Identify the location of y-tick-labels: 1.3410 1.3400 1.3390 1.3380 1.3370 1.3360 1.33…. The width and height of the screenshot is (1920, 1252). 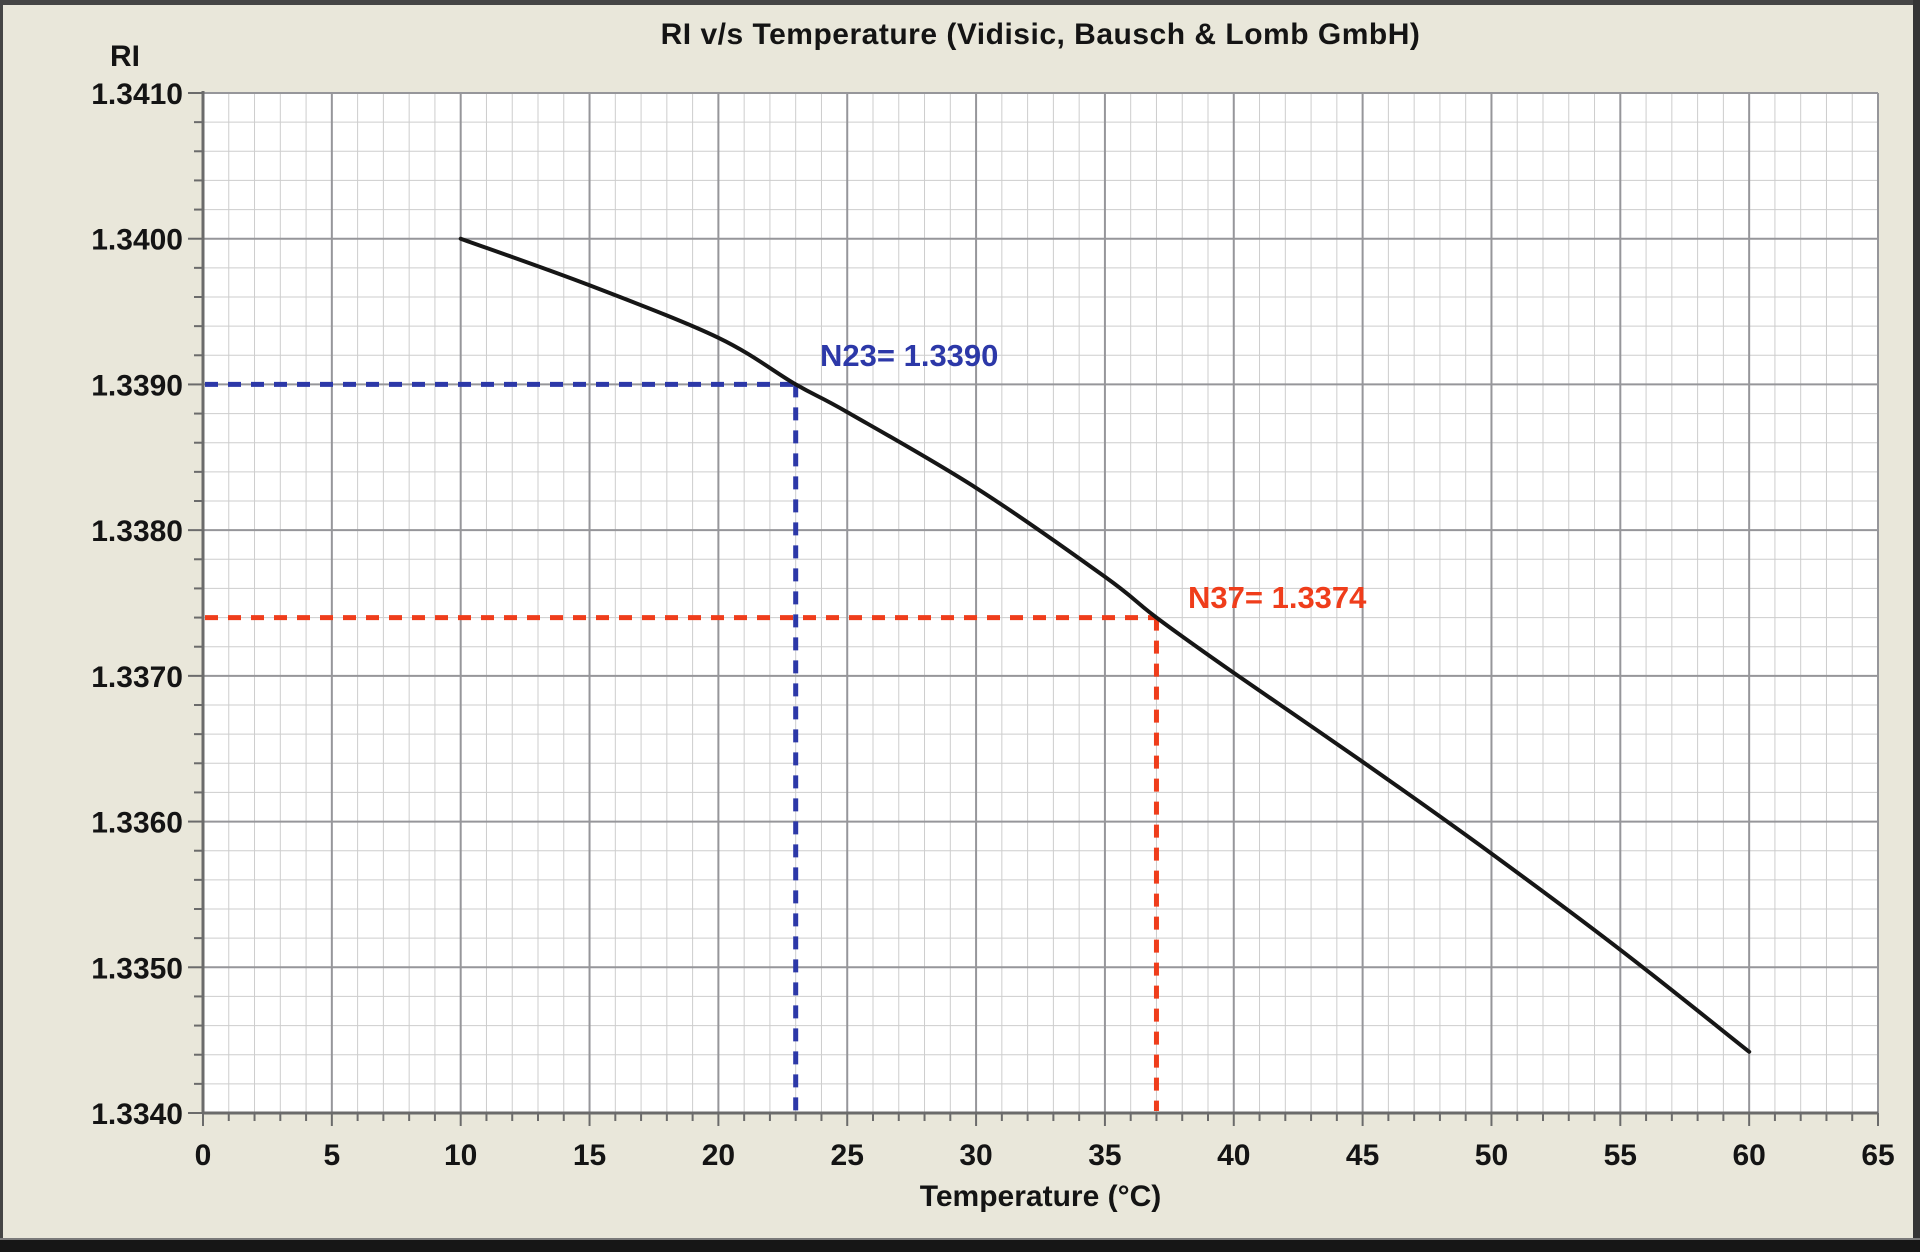
(137, 604).